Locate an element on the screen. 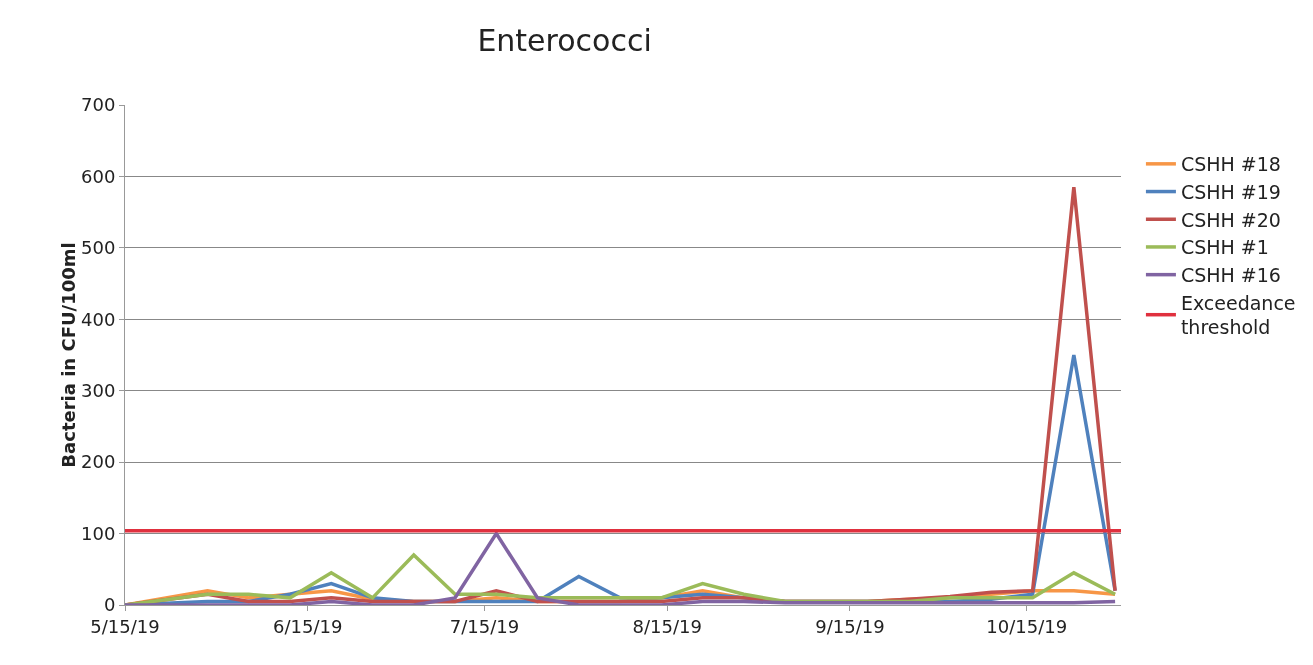 This screenshot has height=665, width=1313. x-tick-label: 9/15/19 is located at coordinates (850, 626).